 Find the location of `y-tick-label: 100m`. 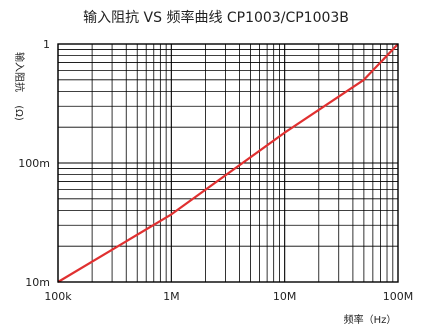

y-tick-label: 100m is located at coordinates (34, 163).